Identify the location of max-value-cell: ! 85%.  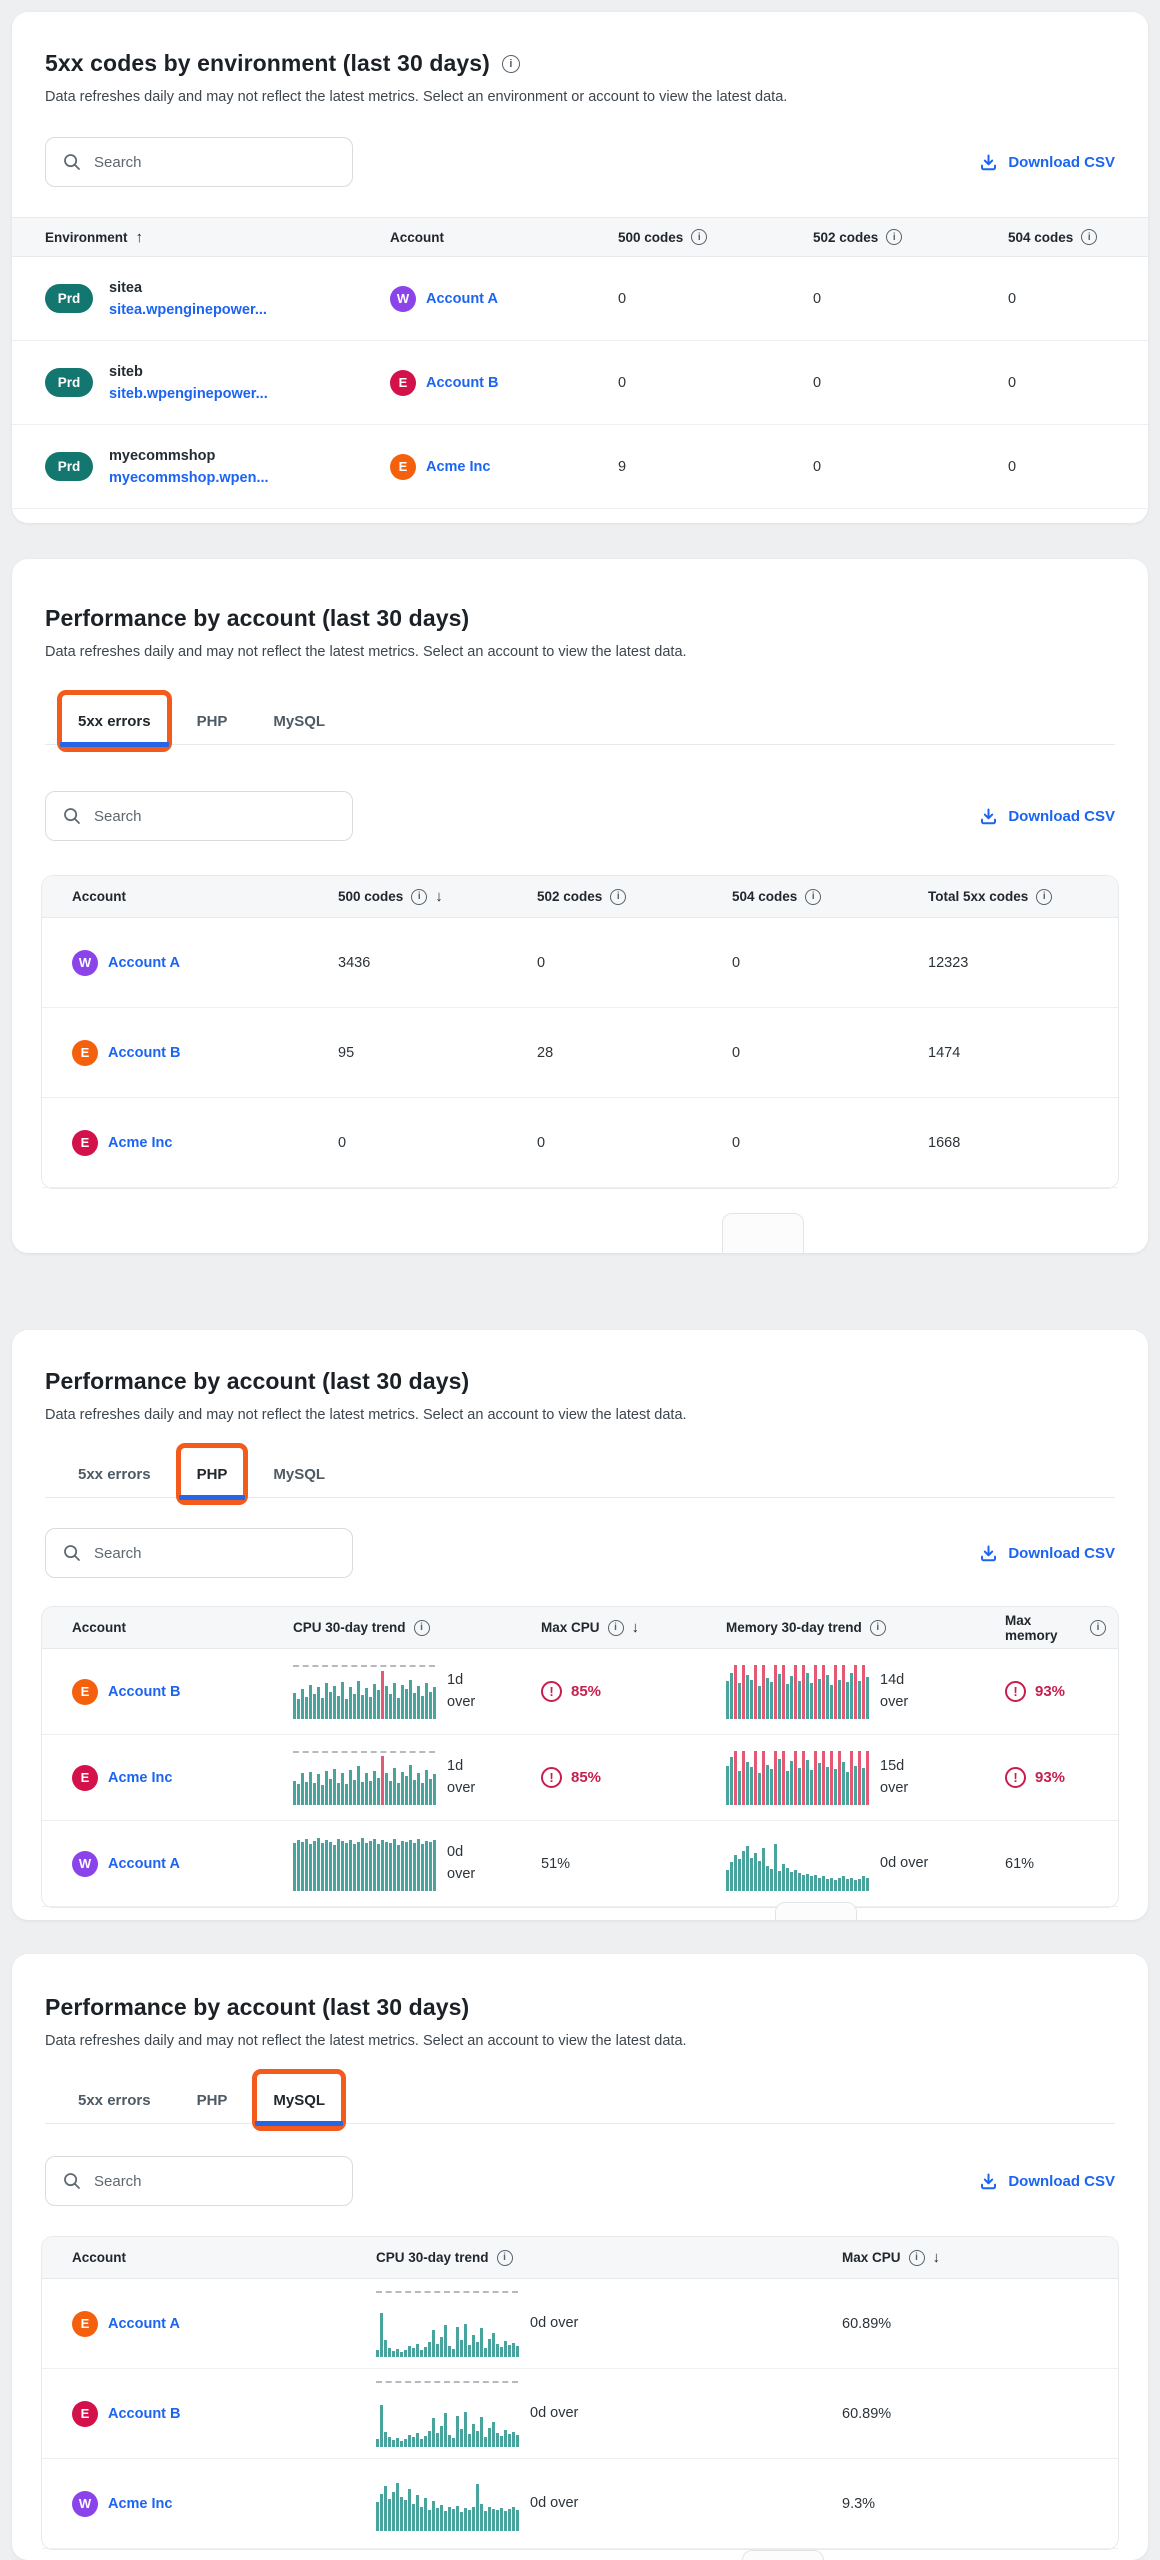
(633, 1691).